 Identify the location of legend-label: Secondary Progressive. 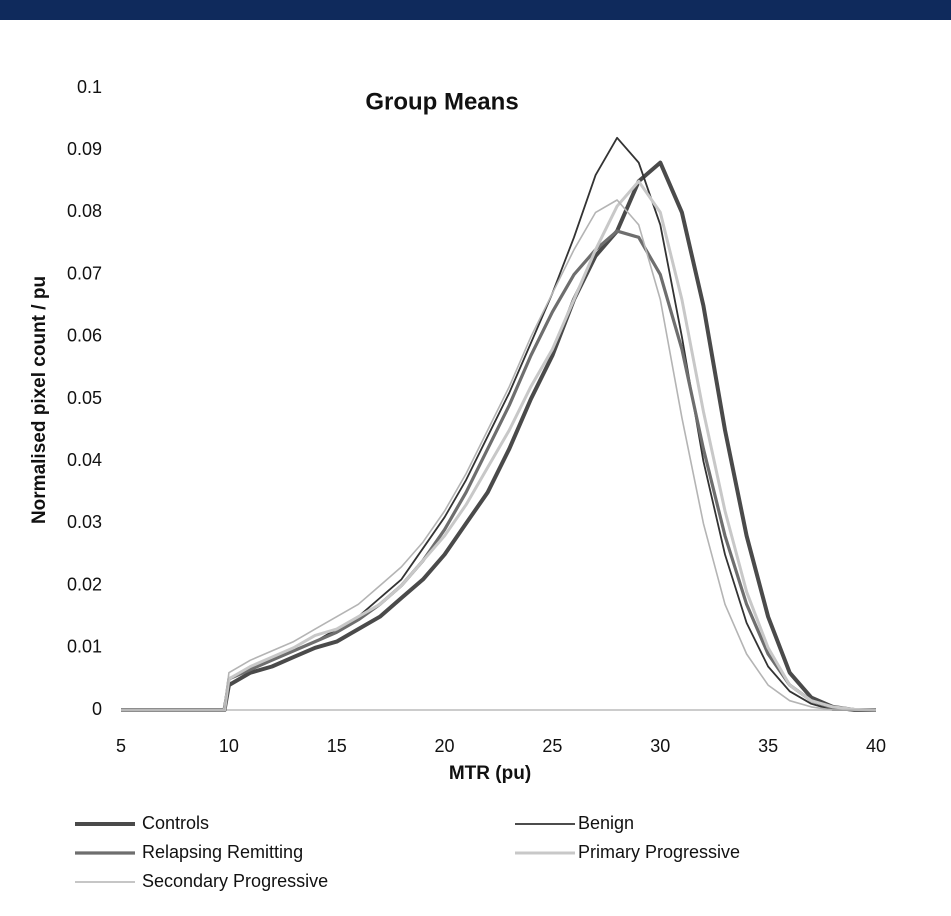
(235, 881).